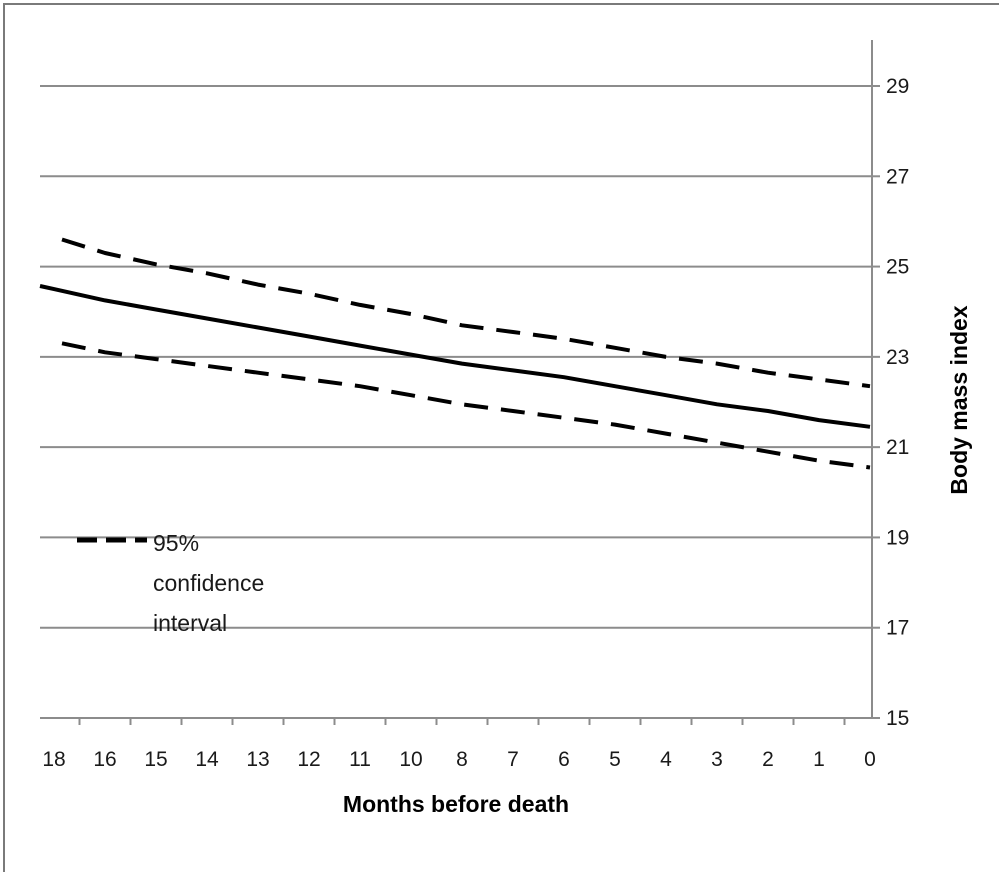 The image size is (999, 872). What do you see at coordinates (257, 759) in the screenshot?
I see `x-tick-label-13: 13` at bounding box center [257, 759].